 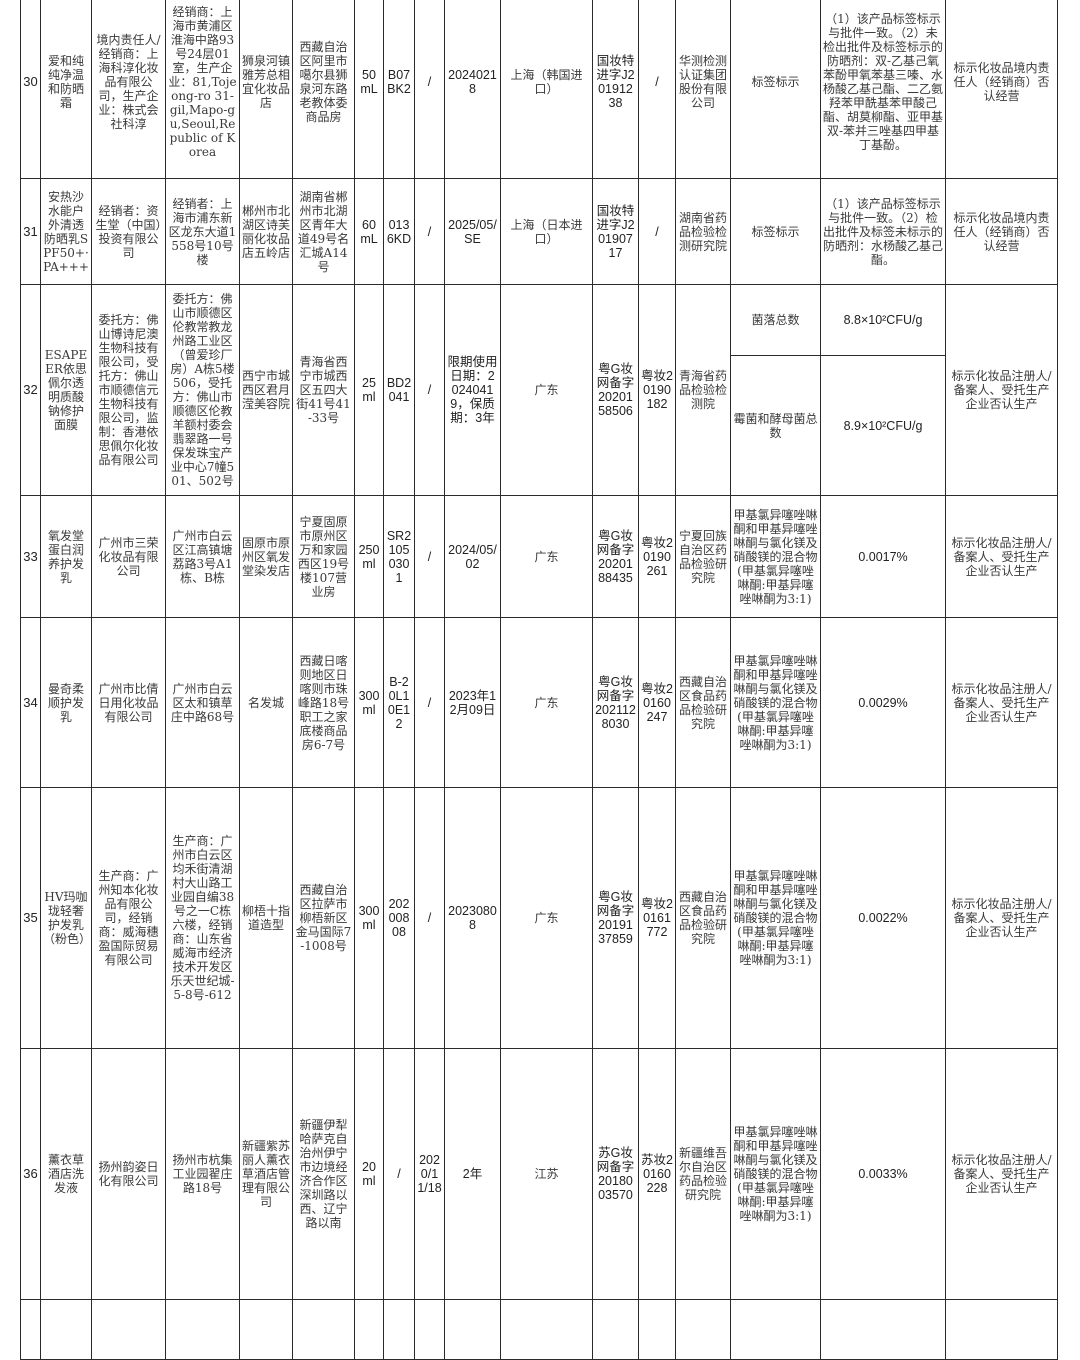 I want to click on testing-institution-cell: 华测检测认证集团股份有限公司, so click(x=703, y=89).